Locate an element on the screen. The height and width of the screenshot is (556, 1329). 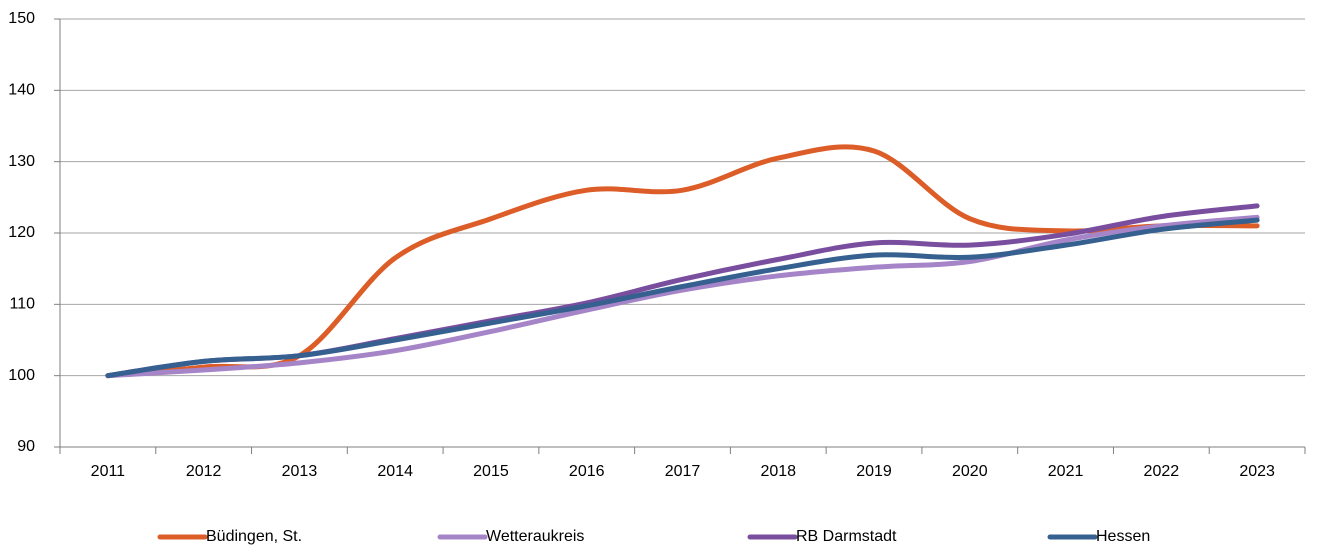
legend-label: Wetteraukreis is located at coordinates (535, 536).